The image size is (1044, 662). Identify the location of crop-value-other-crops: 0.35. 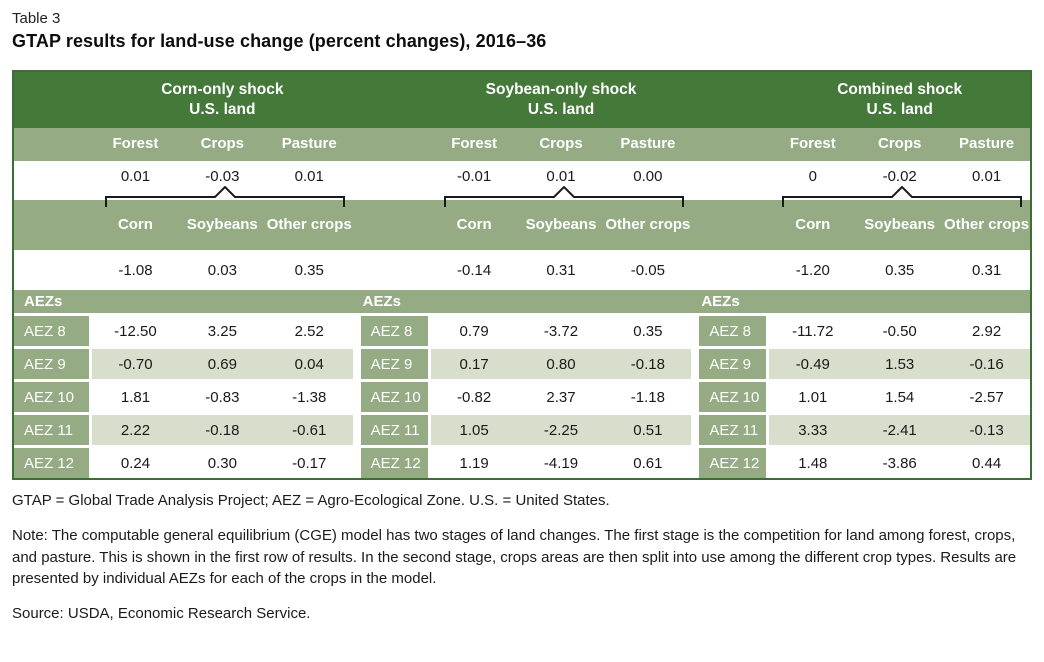
(309, 270).